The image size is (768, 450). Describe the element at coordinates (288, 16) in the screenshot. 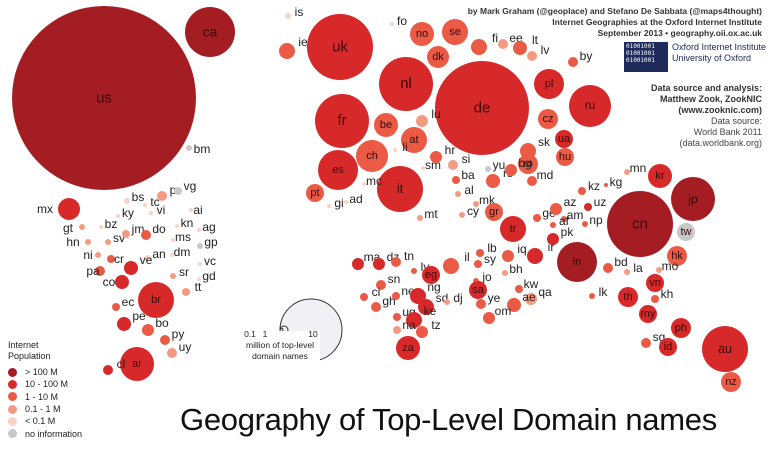

I see `country-bubble-is` at that location.